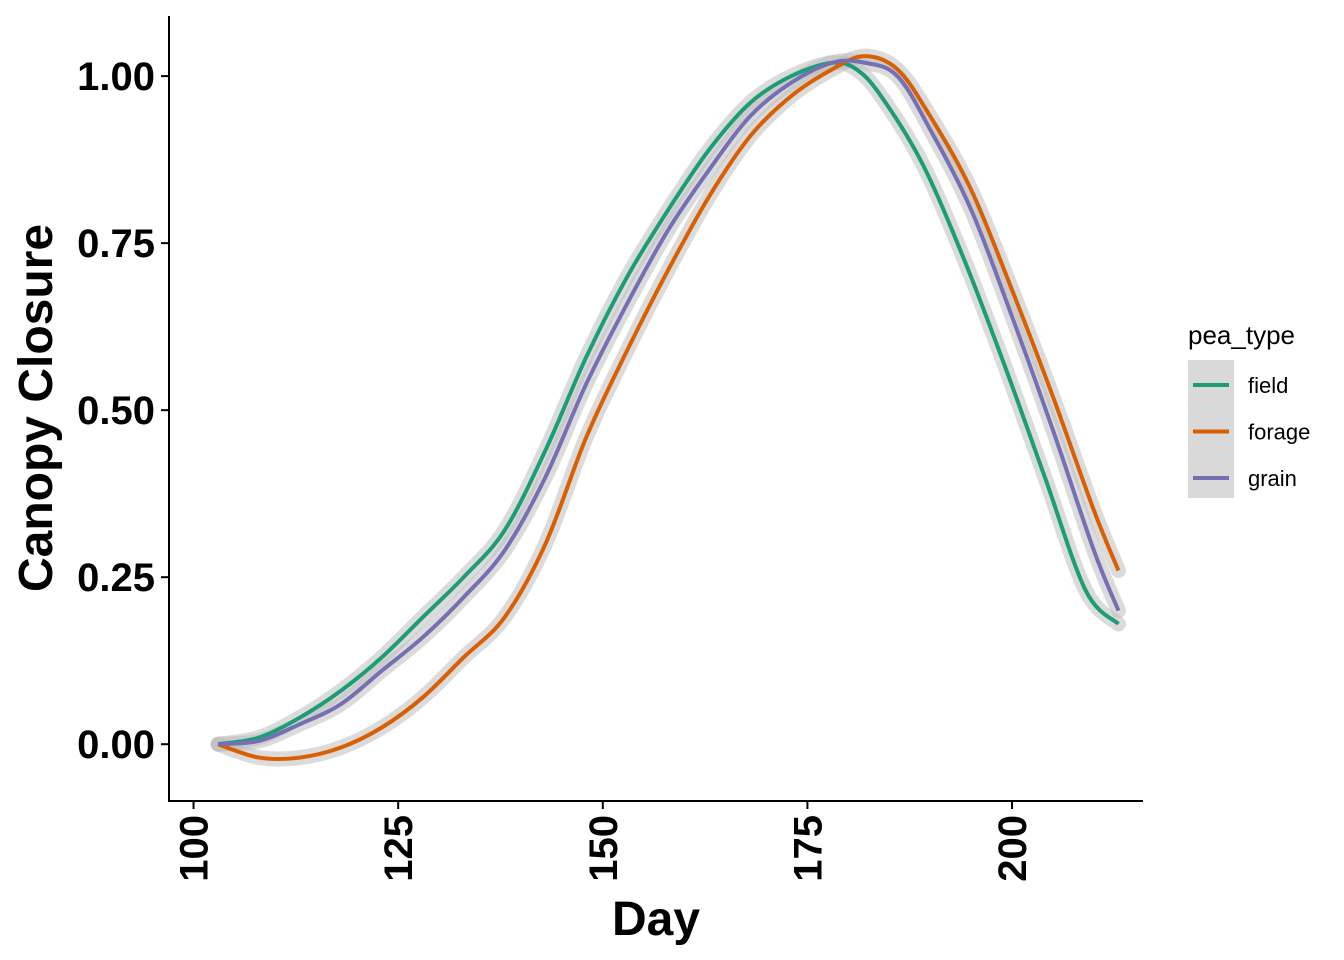  What do you see at coordinates (1013, 848) in the screenshot?
I see `x-tick-label: 200` at bounding box center [1013, 848].